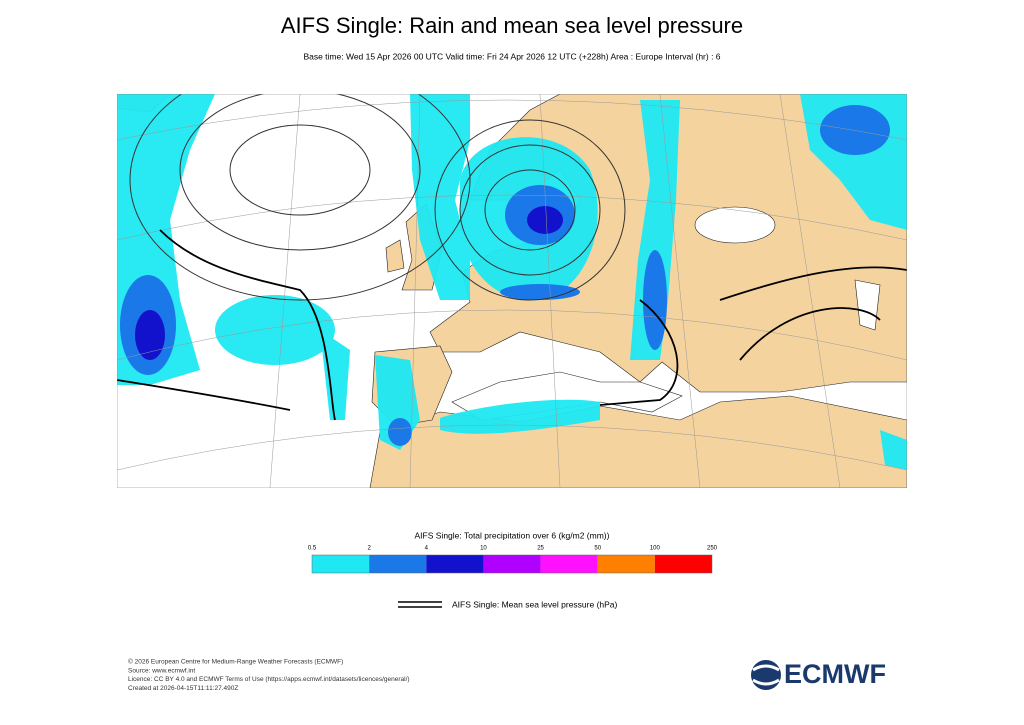  Describe the element at coordinates (369, 549) in the screenshot. I see `colorbar-tick-label: 2` at that location.